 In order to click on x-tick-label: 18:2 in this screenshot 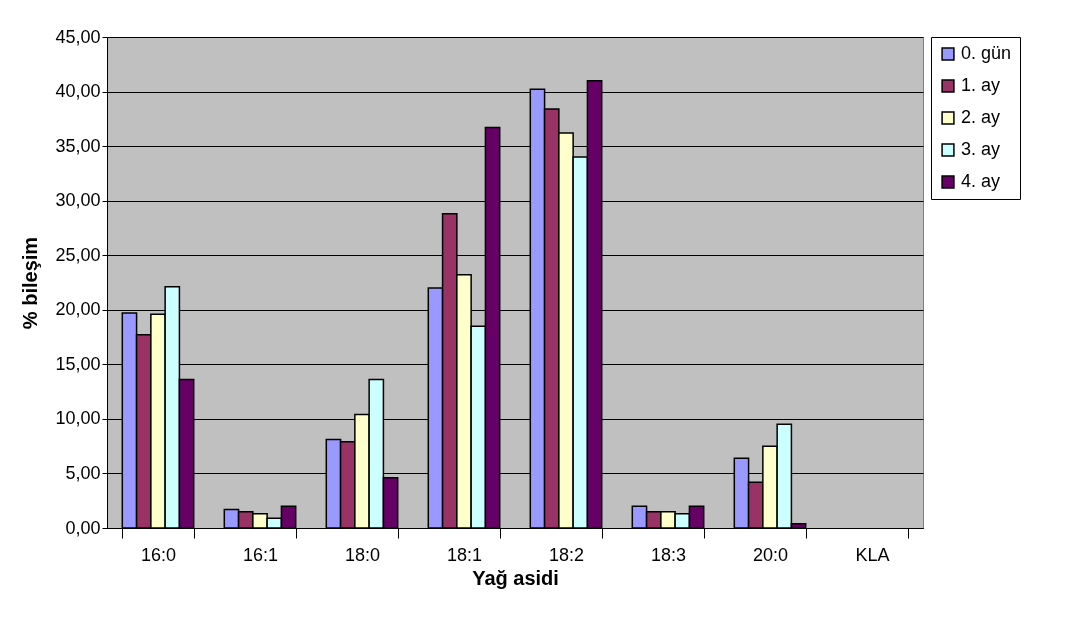, I will do `click(566, 554)`.